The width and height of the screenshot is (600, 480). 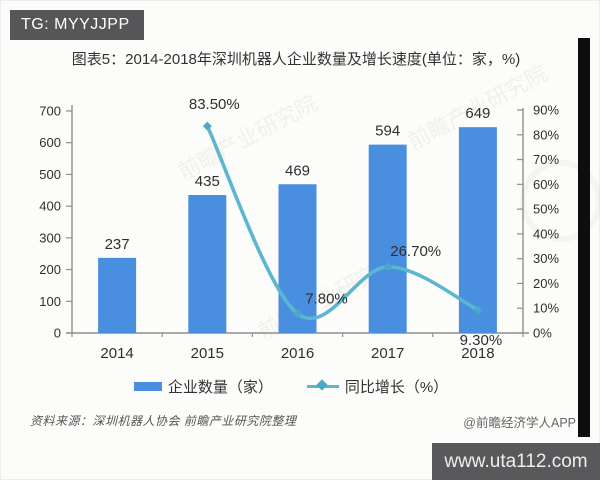 What do you see at coordinates (546, 209) in the screenshot?
I see `right-axis-tick-label: 50%` at bounding box center [546, 209].